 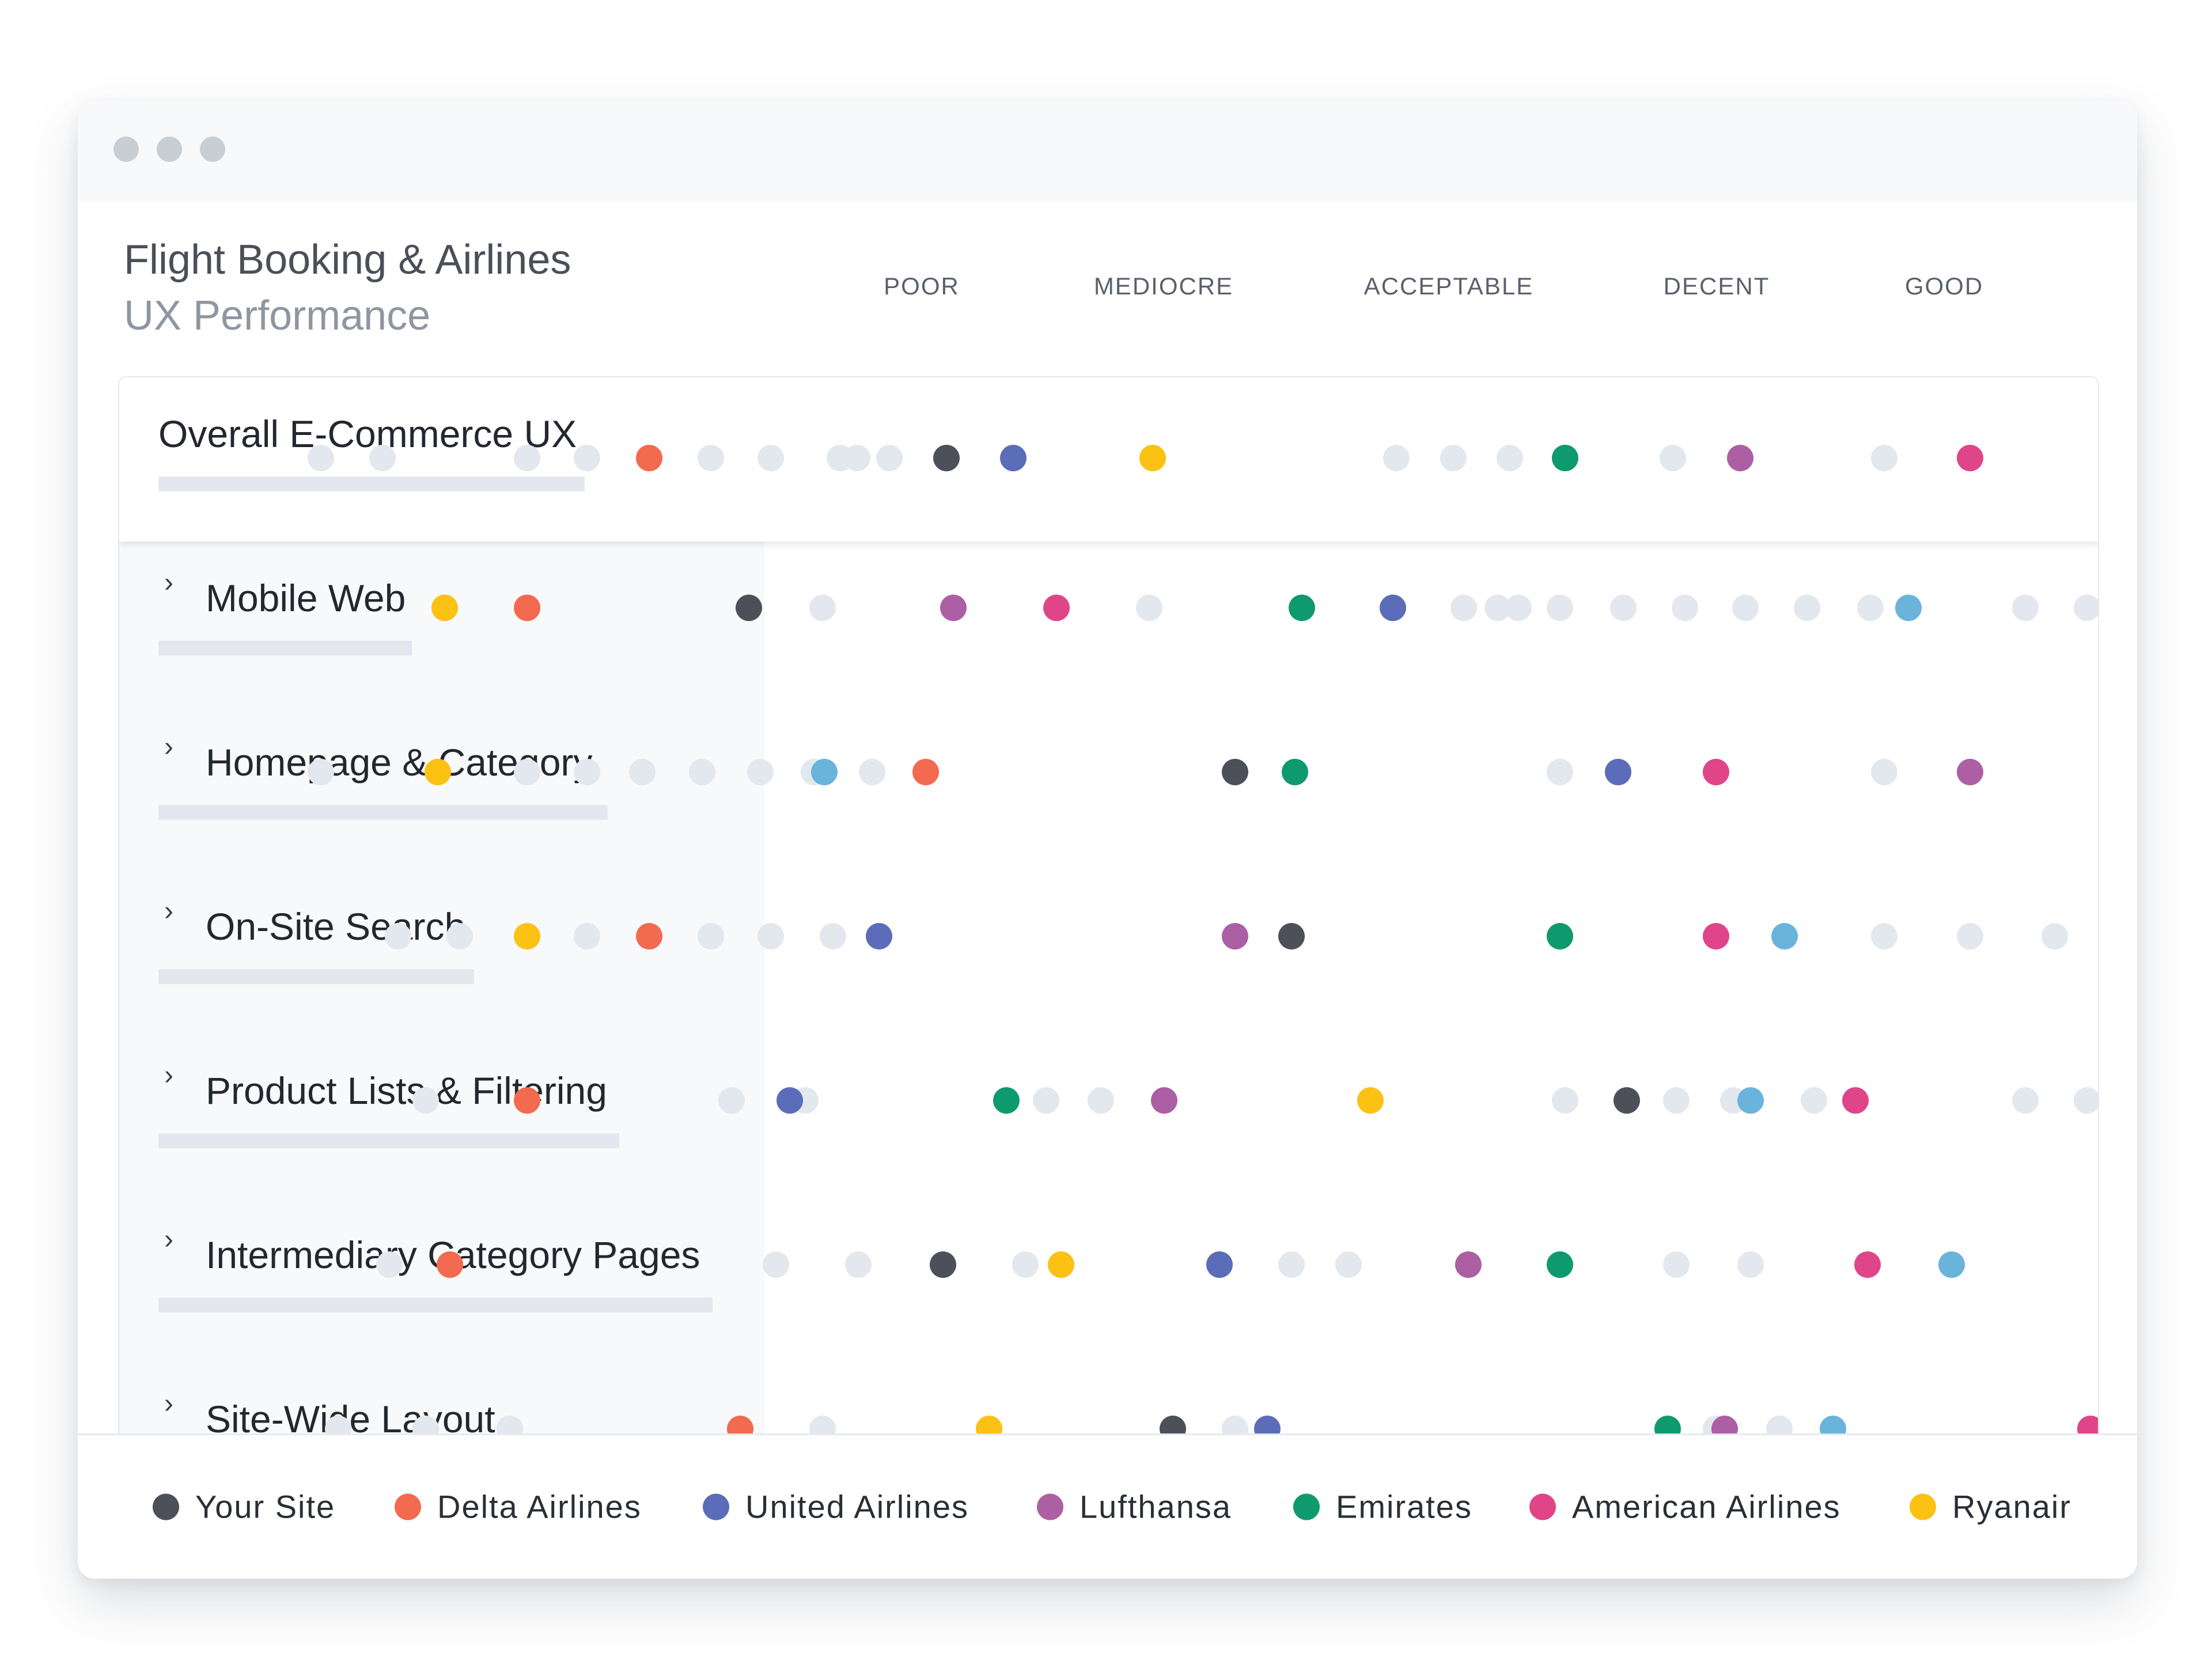 I want to click on legend-item-ryanair: Ryanair, so click(x=1990, y=1507).